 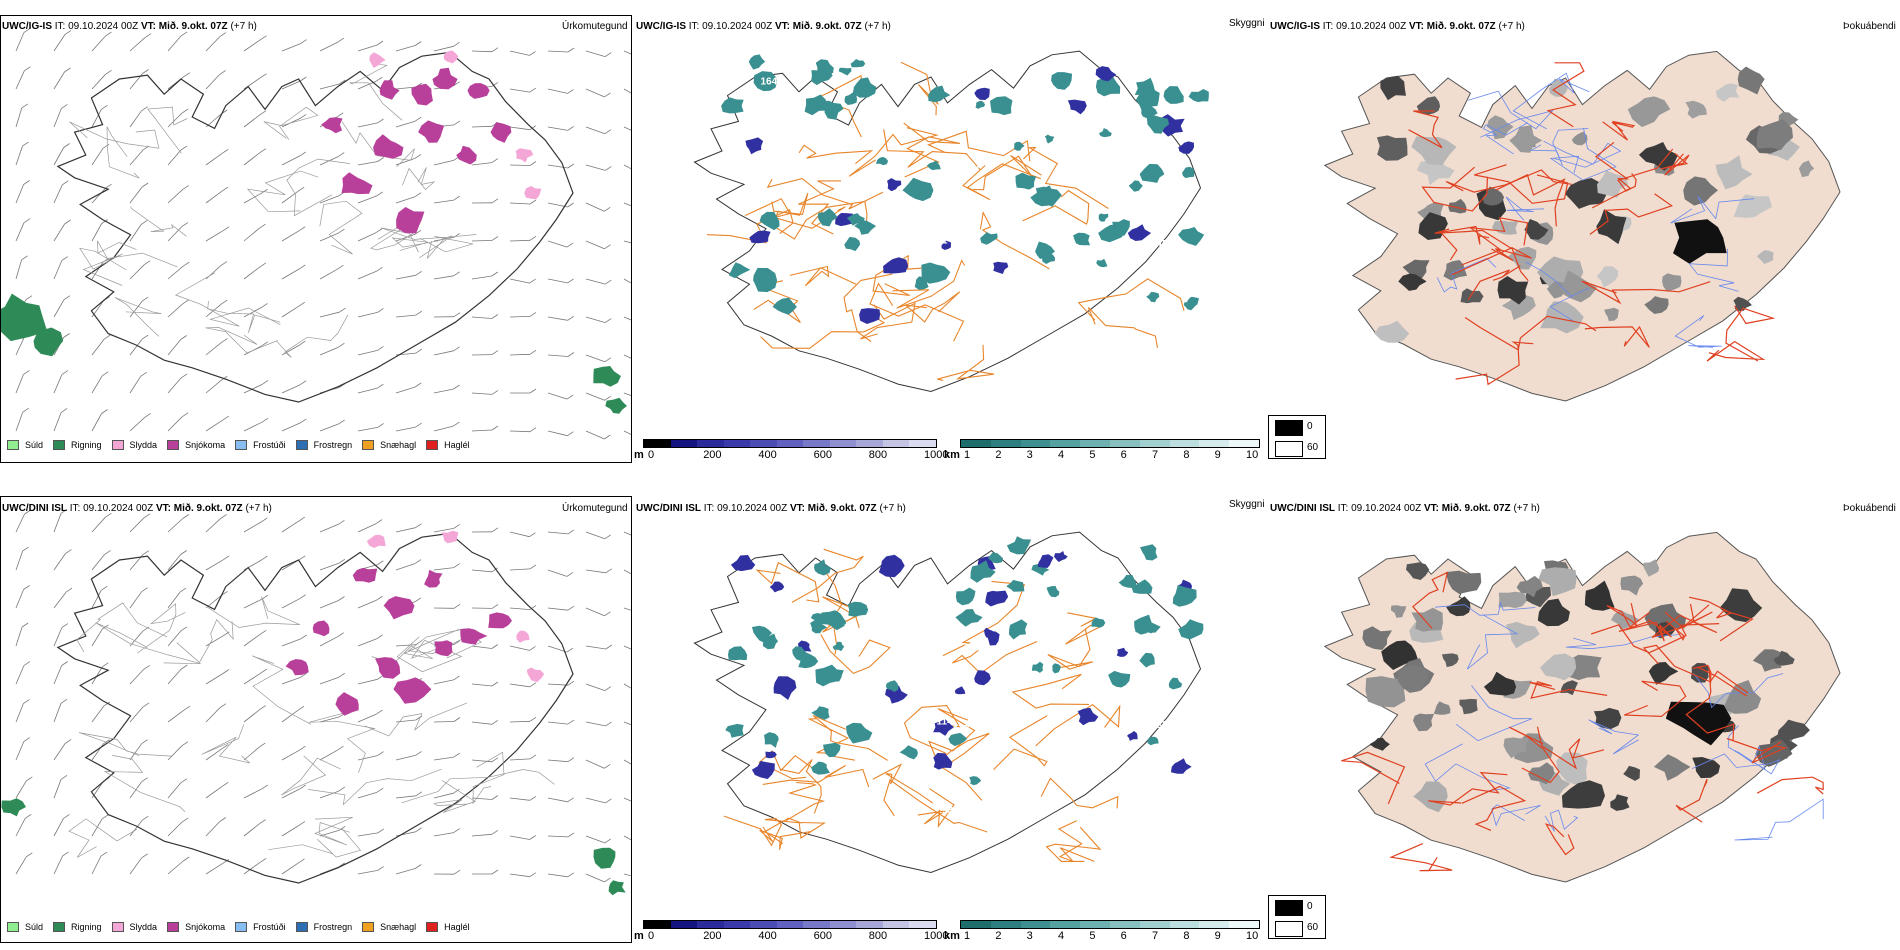 I want to click on colorbar-tick-label: 400, so click(x=767, y=455).